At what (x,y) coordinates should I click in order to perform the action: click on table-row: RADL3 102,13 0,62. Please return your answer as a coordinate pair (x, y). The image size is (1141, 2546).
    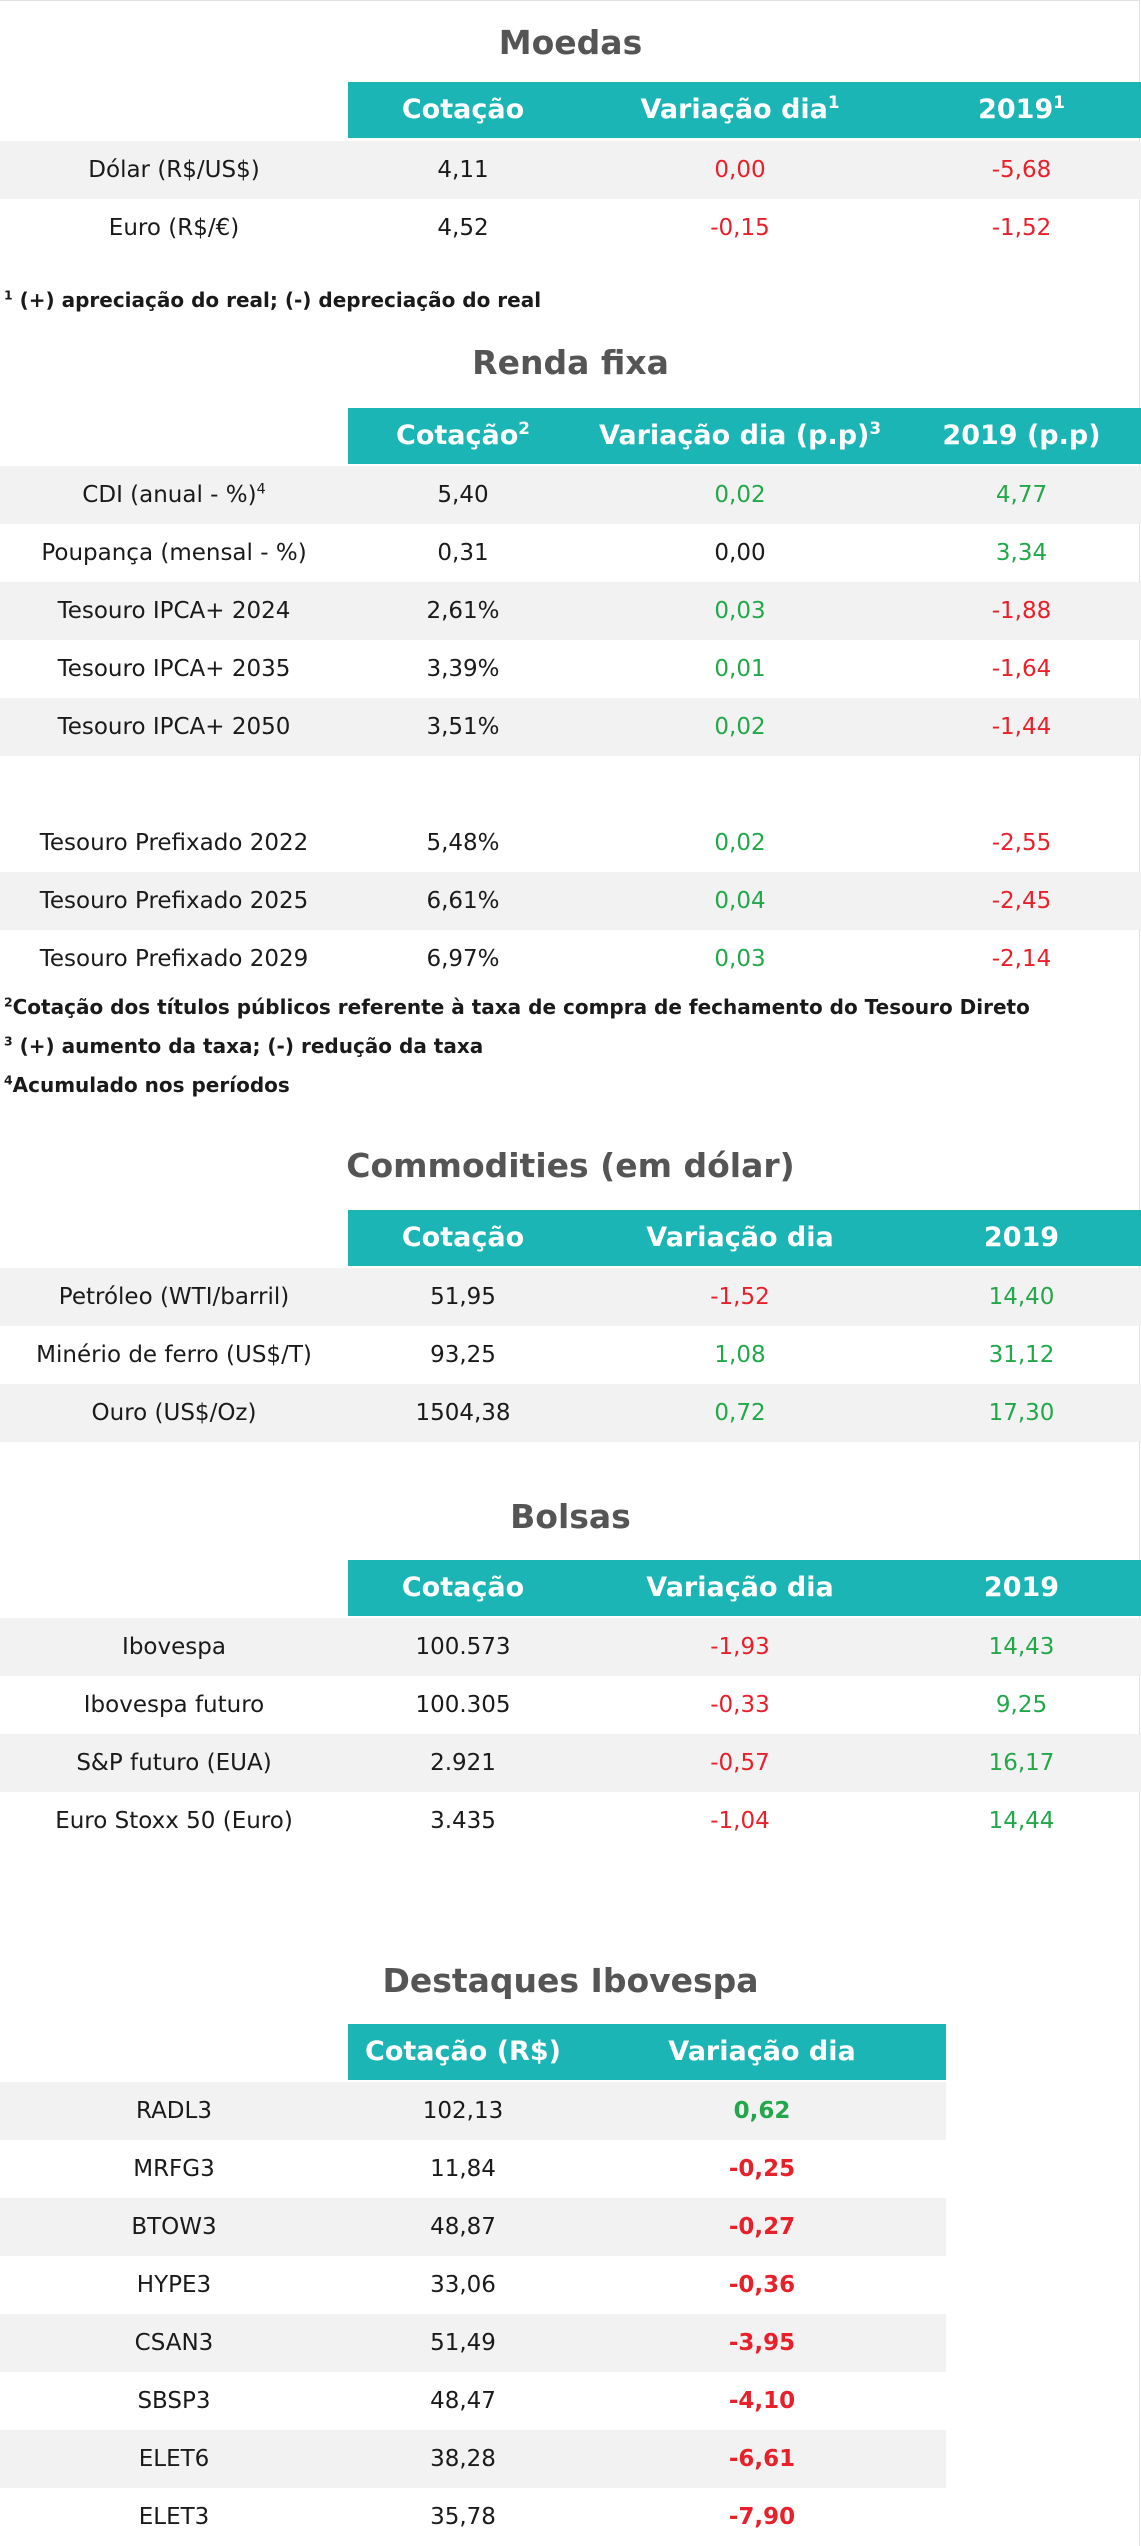
    Looking at the image, I should click on (473, 2111).